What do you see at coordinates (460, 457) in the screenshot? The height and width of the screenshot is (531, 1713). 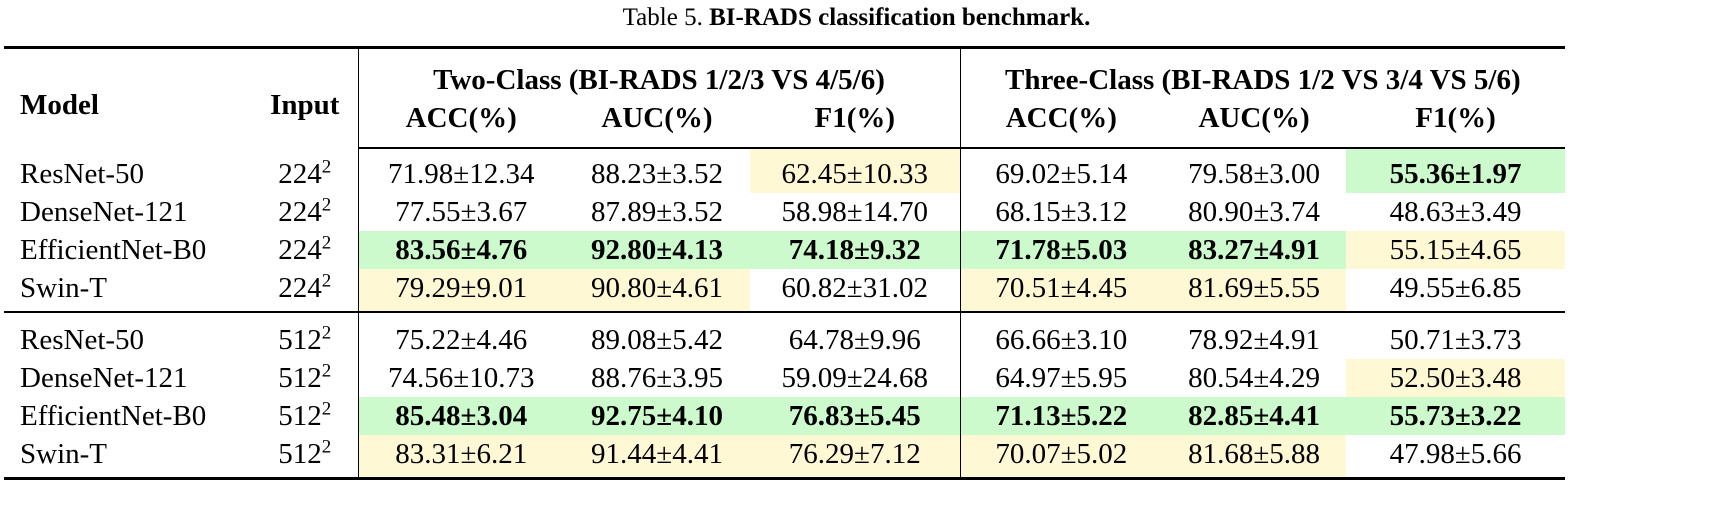 I see `metric-cell: 83.31±6.21` at bounding box center [460, 457].